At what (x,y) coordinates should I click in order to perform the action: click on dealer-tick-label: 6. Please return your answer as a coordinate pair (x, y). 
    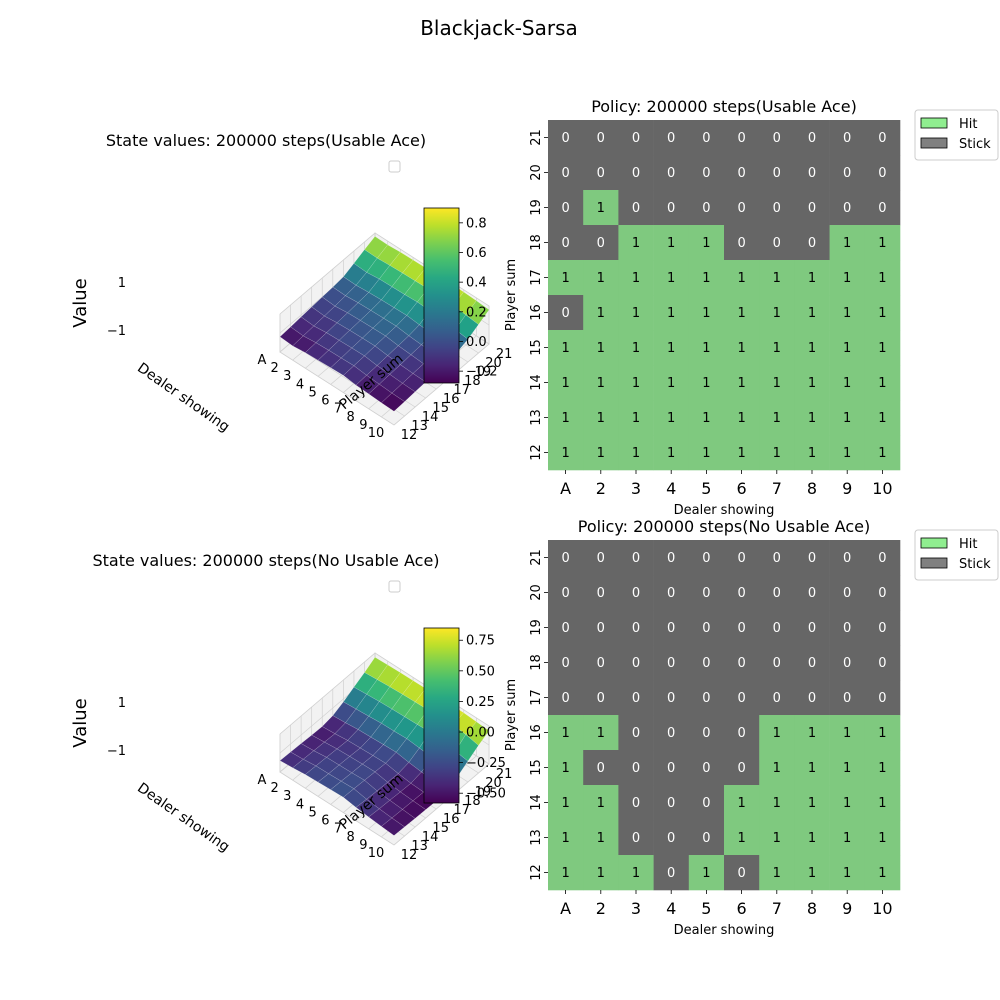
    Looking at the image, I should click on (325, 821).